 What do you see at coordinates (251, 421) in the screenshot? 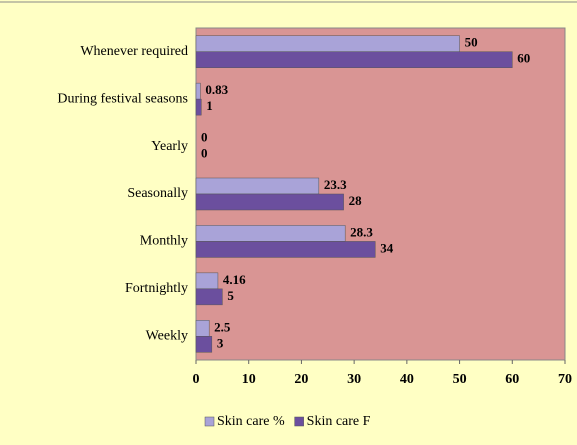
I see `legend-label: Skin care %` at bounding box center [251, 421].